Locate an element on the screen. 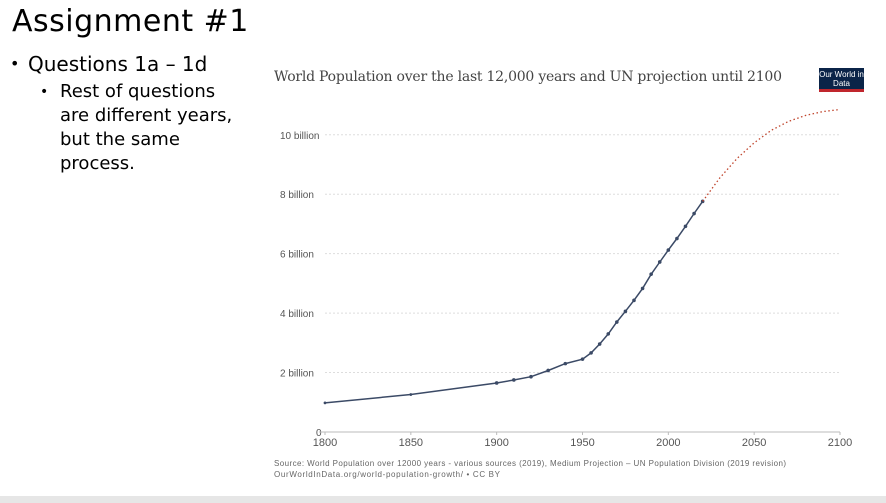 The image size is (886, 503). x-tick-label: 2000 is located at coordinates (668, 443).